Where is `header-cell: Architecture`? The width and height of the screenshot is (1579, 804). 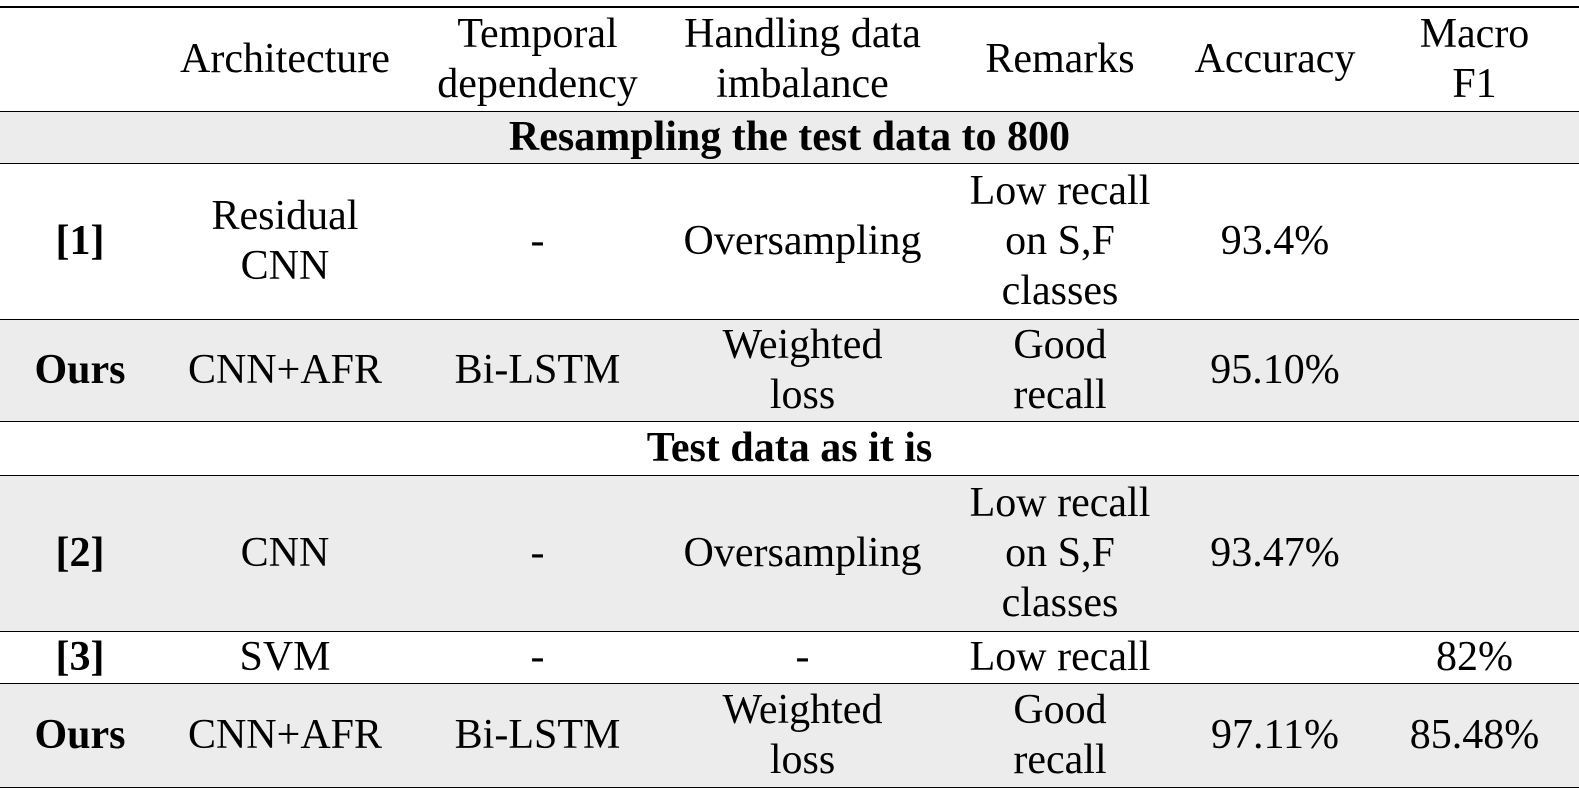
header-cell: Architecture is located at coordinates (285, 59).